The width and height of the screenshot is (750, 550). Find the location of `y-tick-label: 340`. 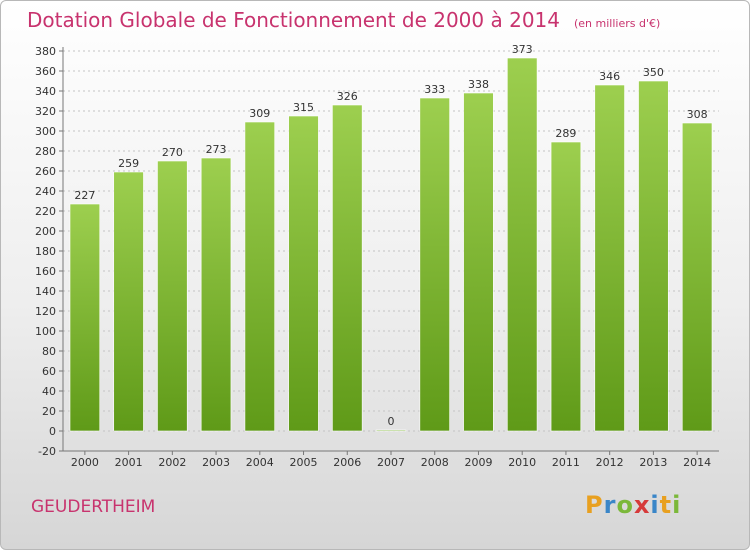

y-tick-label: 340 is located at coordinates (45, 91).